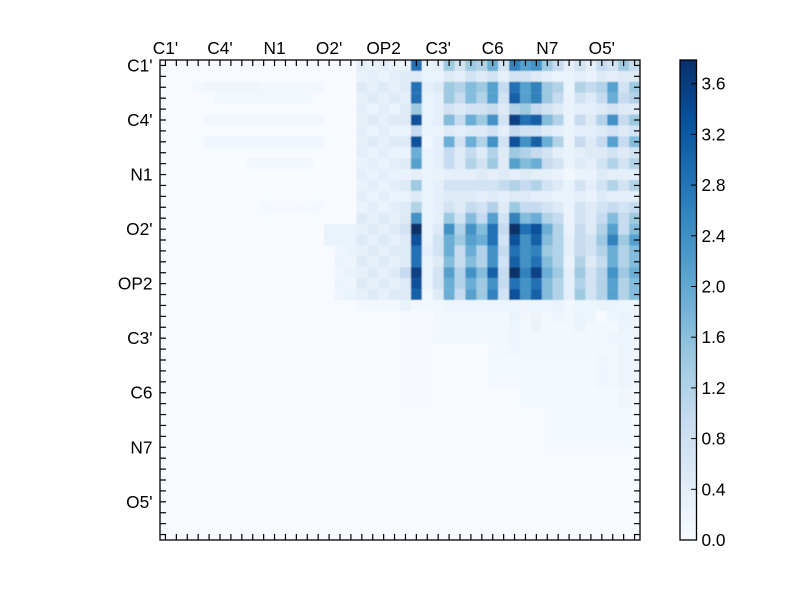 This screenshot has height=600, width=800. What do you see at coordinates (714, 134) in the screenshot?
I see `svg-text: 3.2` at bounding box center [714, 134].